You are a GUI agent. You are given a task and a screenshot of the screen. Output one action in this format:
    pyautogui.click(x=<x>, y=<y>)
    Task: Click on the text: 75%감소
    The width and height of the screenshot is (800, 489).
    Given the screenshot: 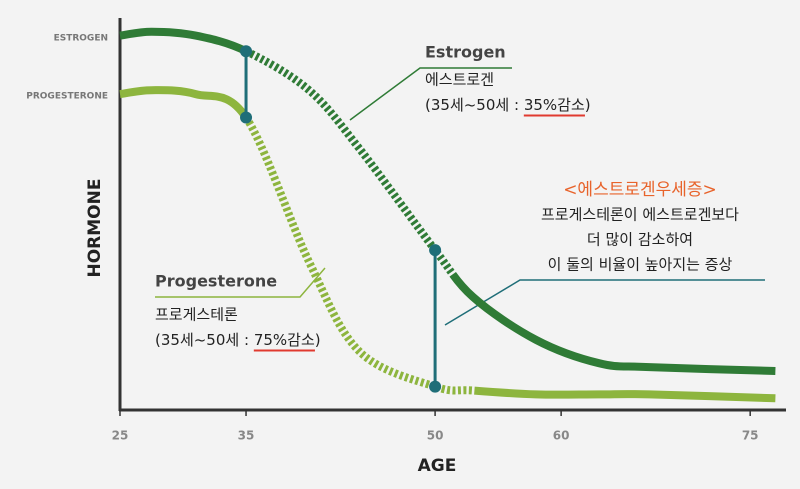 What is the action you would take?
    pyautogui.click(x=284, y=340)
    